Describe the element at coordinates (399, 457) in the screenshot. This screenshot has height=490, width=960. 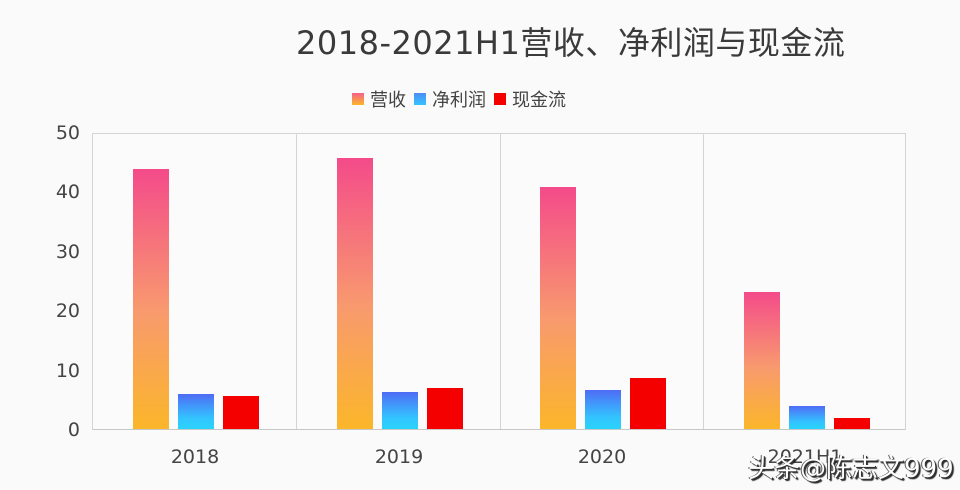
I see `x-tick: 2019` at that location.